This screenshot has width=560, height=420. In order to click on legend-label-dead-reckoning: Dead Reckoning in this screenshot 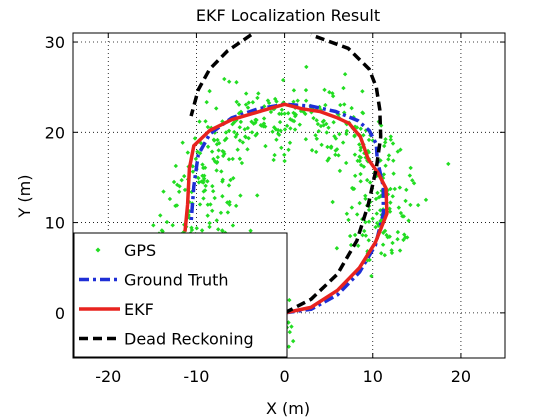, I will do `click(189, 339)`.